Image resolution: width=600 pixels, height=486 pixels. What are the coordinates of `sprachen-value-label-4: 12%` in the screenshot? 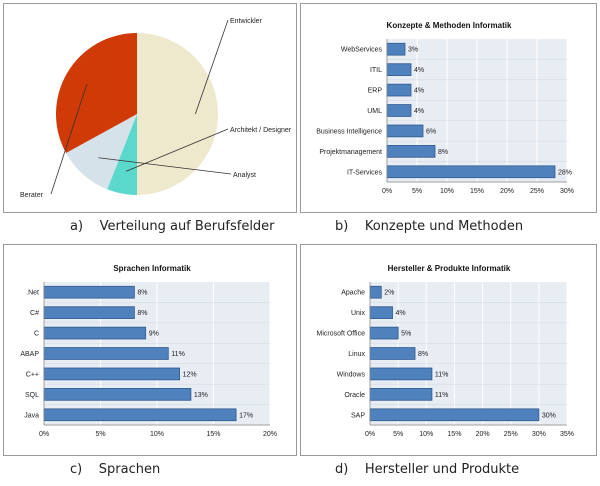 It's located at (190, 374).